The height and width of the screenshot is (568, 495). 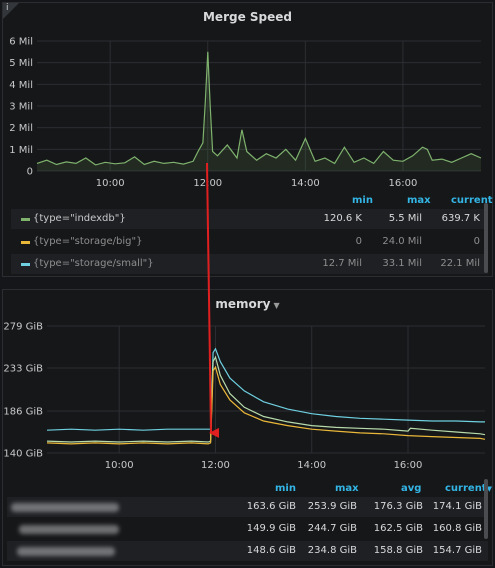 What do you see at coordinates (93, 263) in the screenshot?
I see `legend-series-name: {type="storage/small"}` at bounding box center [93, 263].